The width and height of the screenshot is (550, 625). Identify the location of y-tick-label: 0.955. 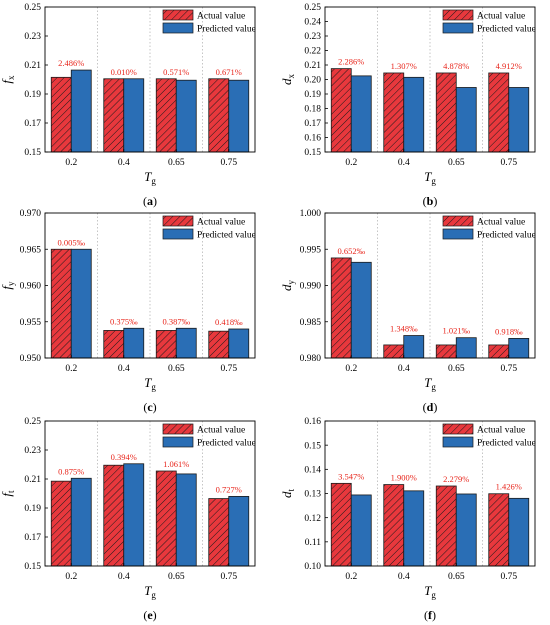
(31, 323).